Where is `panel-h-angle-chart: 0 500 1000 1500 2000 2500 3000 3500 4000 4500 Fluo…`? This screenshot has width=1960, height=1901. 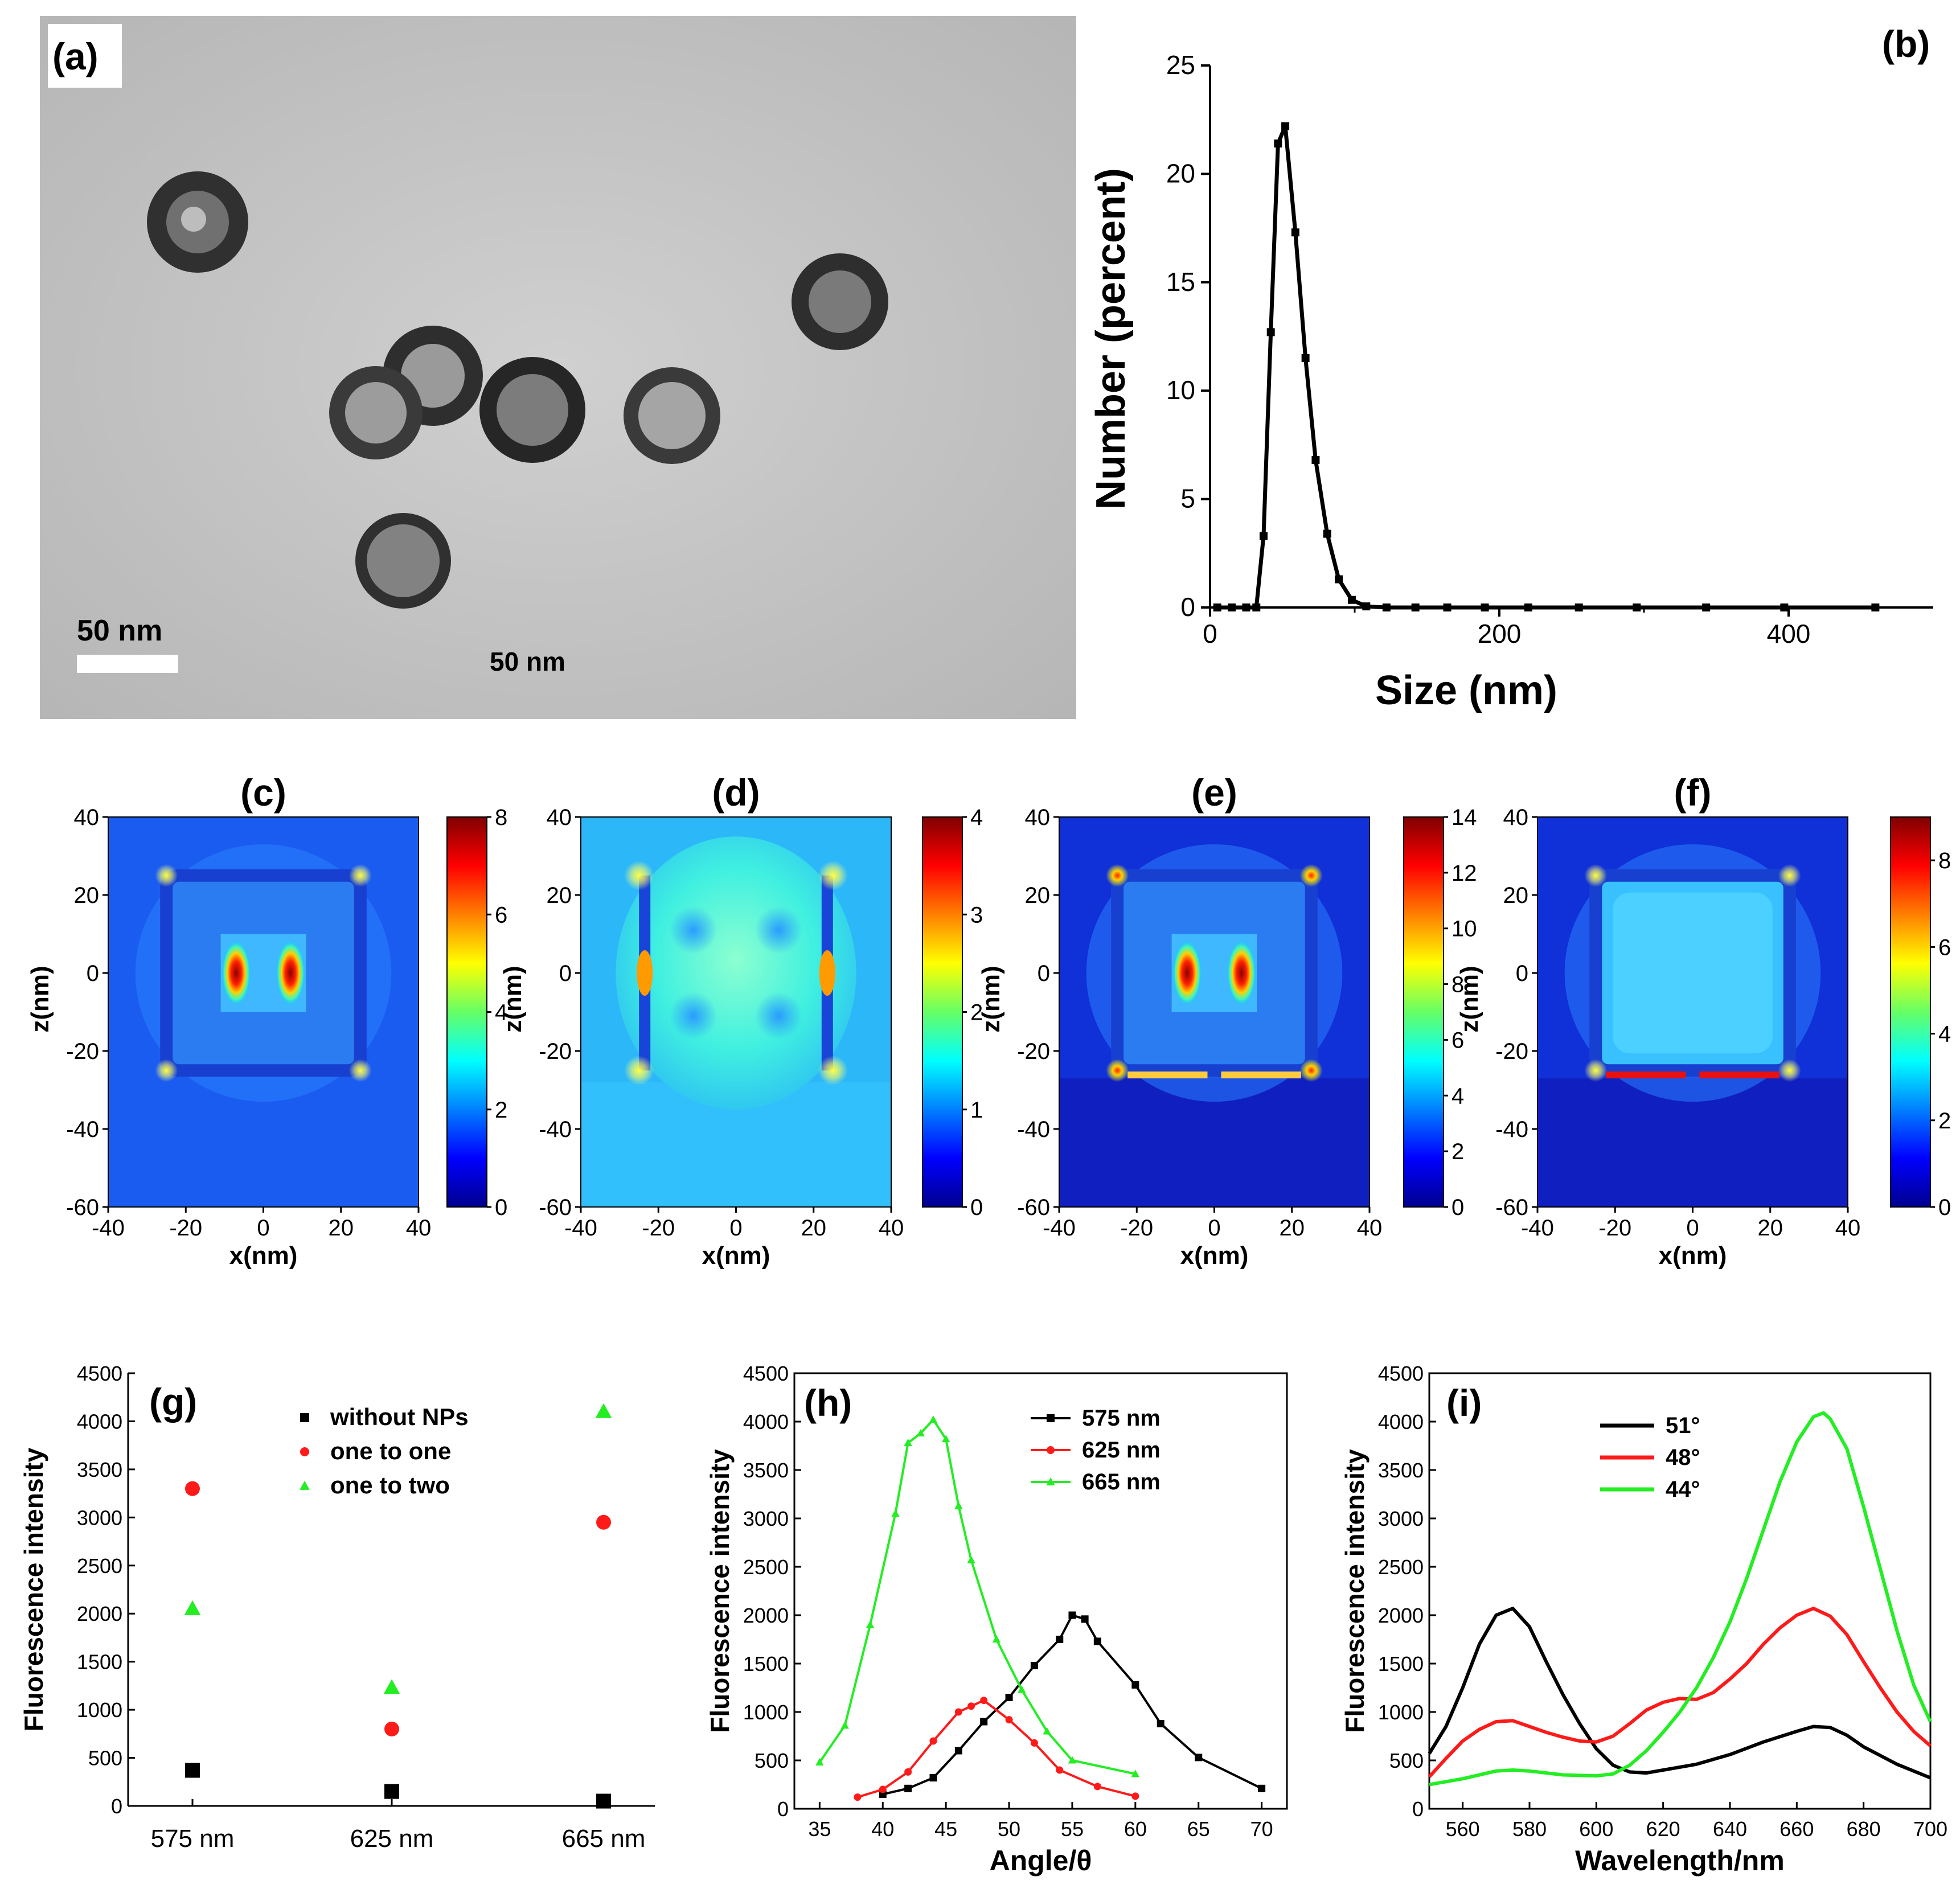 panel-h-angle-chart: 0 500 1000 1500 2000 2500 3000 3500 4000 4500 Fluo… is located at coordinates (996, 1619).